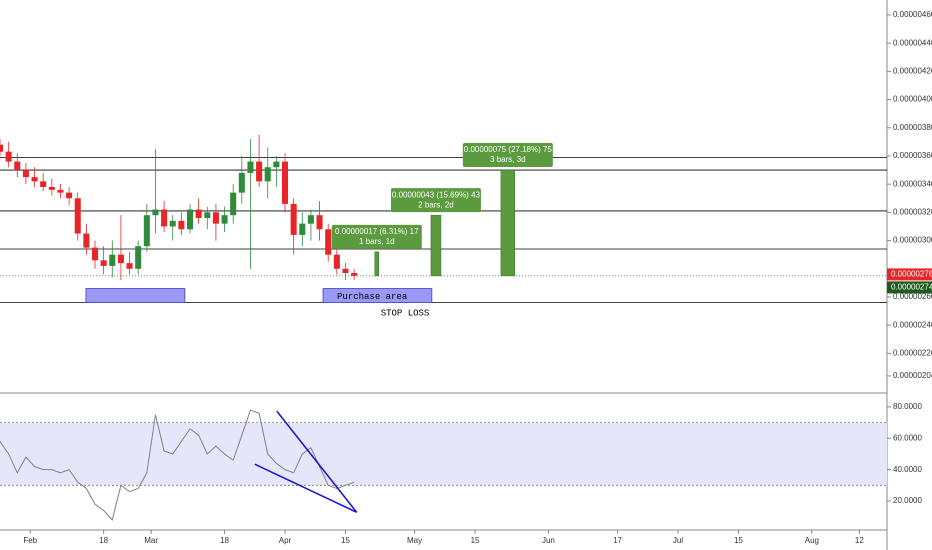  Describe the element at coordinates (436, 194) in the screenshot. I see `measure-label: 0.00000043 (15.69%) 43` at that location.